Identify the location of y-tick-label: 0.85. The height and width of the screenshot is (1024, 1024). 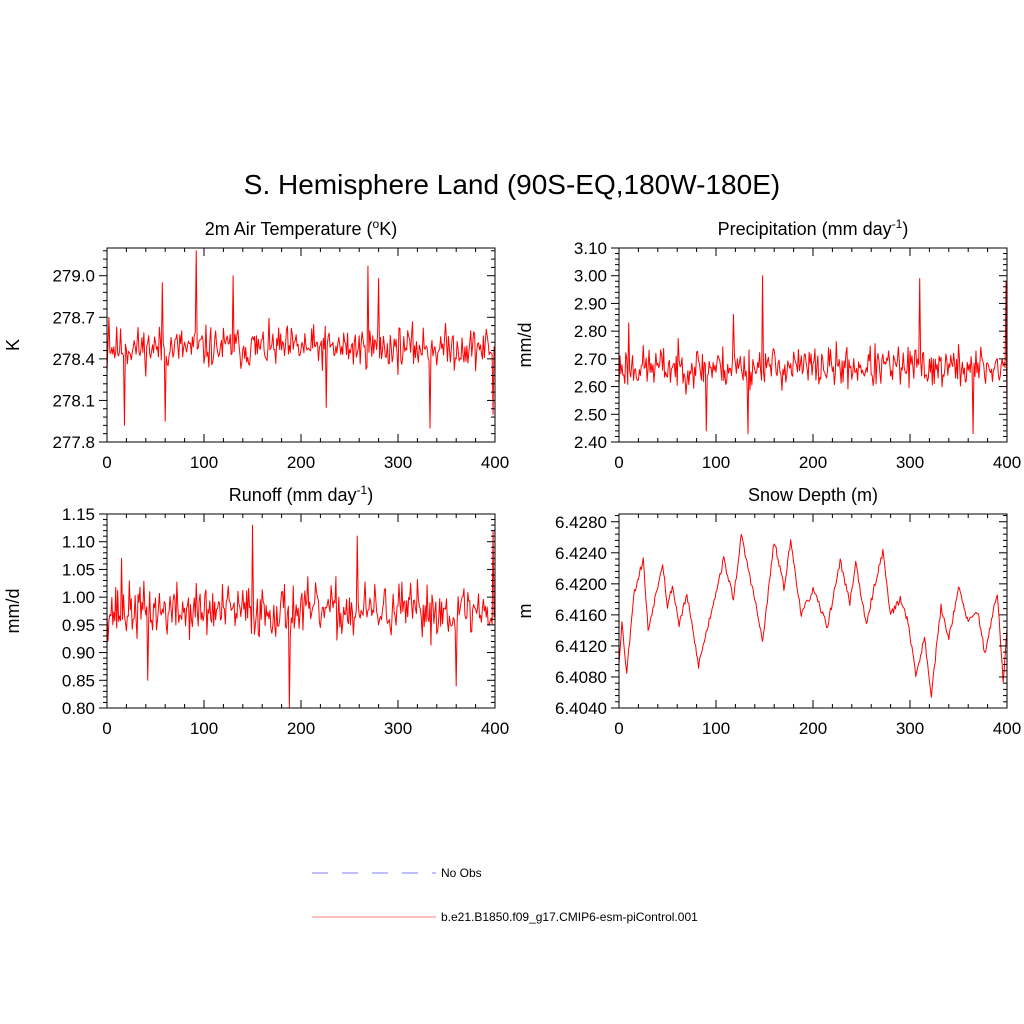
(78, 680).